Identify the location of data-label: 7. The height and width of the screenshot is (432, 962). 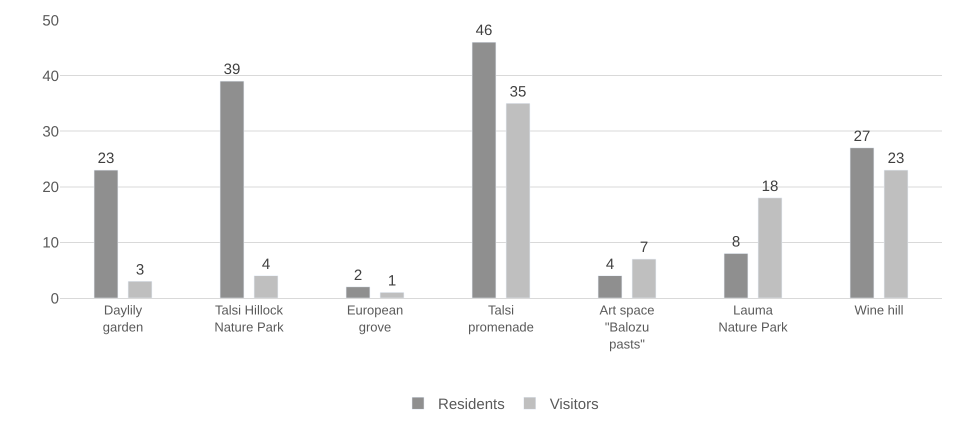
(644, 247).